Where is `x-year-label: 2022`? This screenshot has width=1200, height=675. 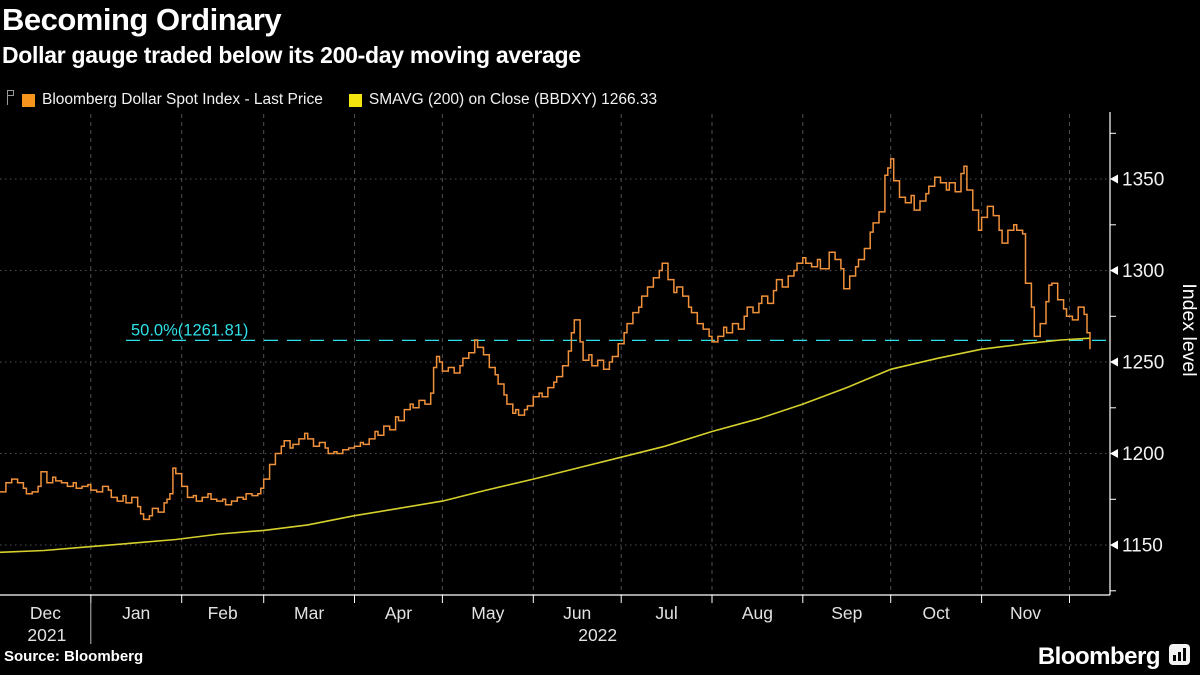 x-year-label: 2022 is located at coordinates (597, 635).